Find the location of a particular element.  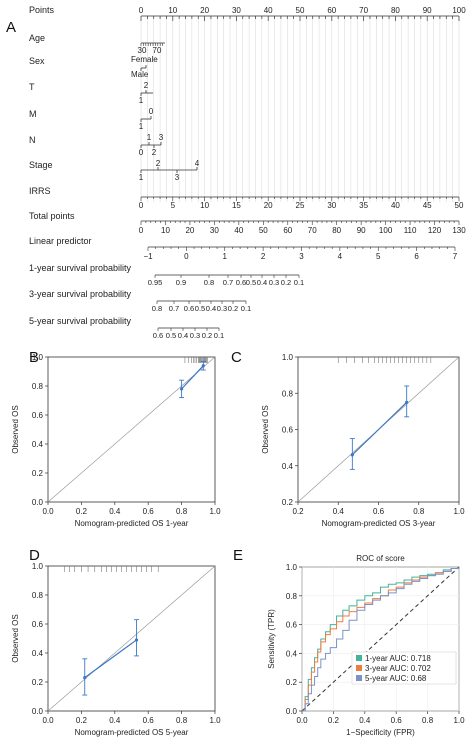

survival-1year-tick-label: 0.8 is located at coordinates (209, 282).